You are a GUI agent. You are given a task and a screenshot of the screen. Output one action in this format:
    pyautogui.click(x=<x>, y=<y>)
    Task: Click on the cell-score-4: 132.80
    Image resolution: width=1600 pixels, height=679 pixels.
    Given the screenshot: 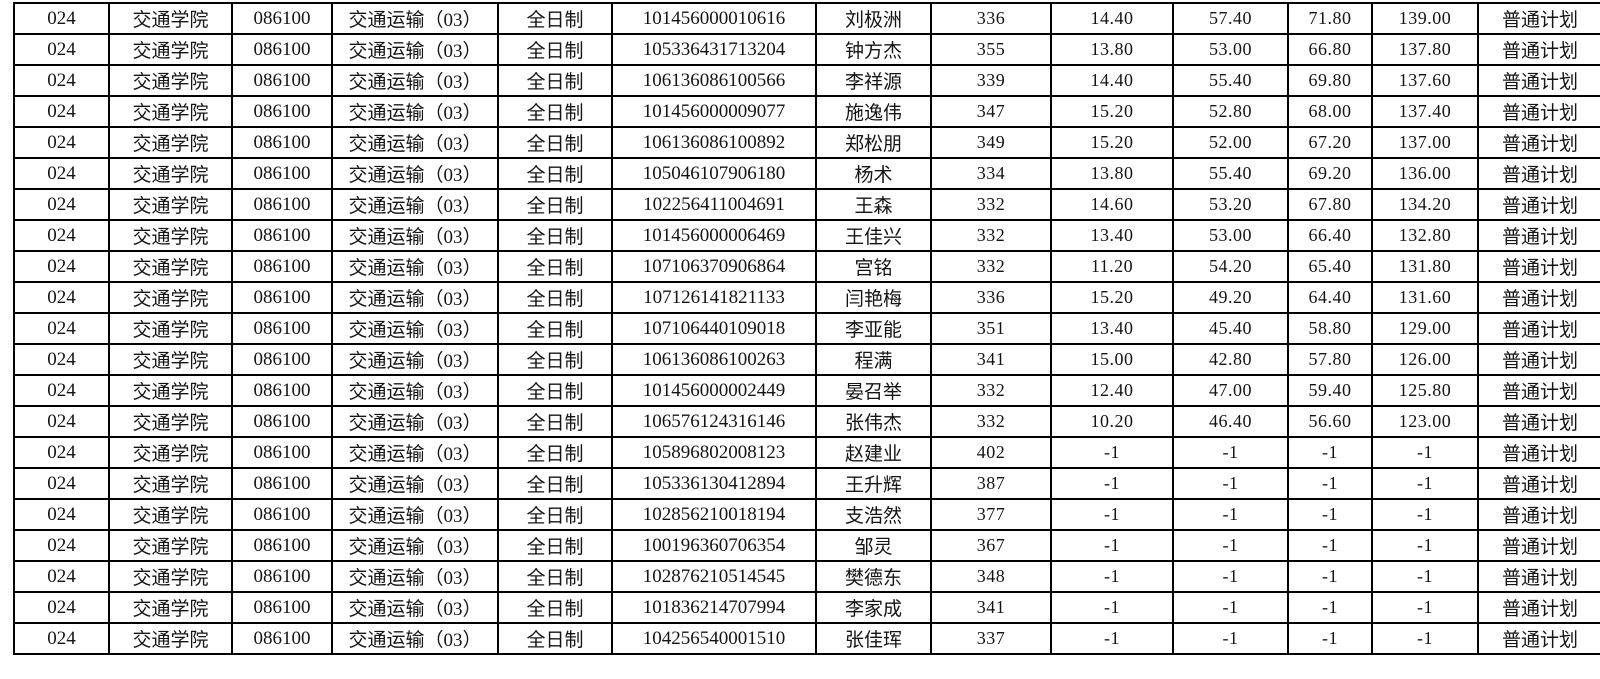 What is the action you would take?
    pyautogui.click(x=1425, y=235)
    